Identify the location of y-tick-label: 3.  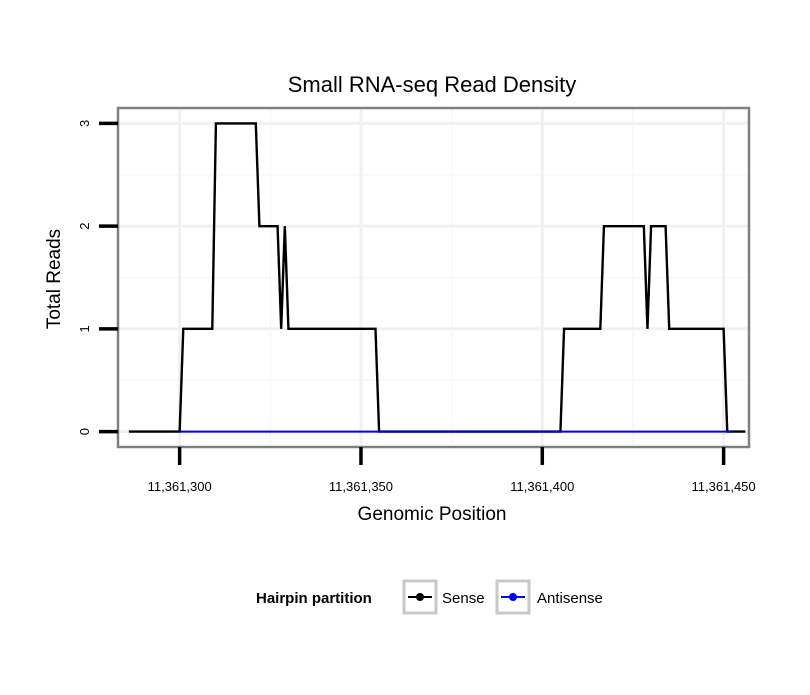
(84, 123).